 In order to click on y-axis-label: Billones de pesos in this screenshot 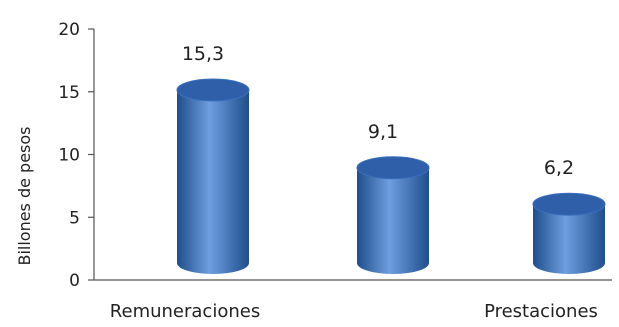, I will do `click(24, 195)`.